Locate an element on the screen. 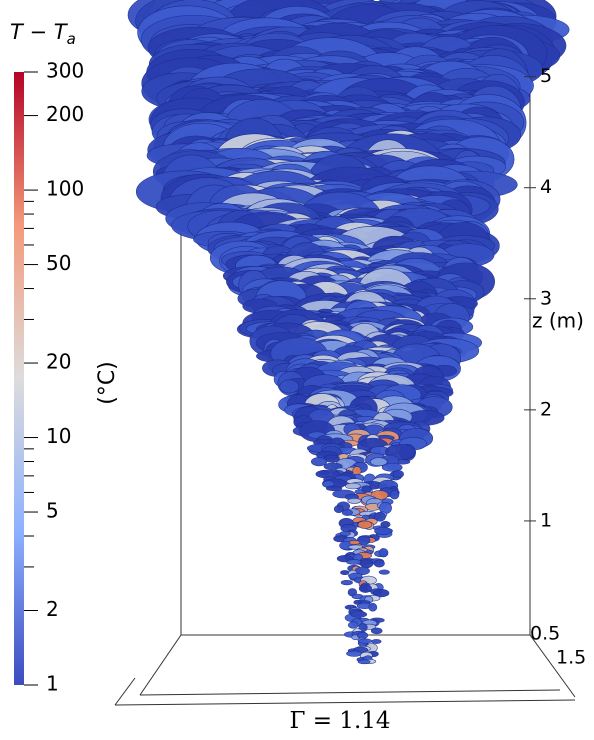 This screenshot has height=740, width=594. title-subscript: a is located at coordinates (71, 39).